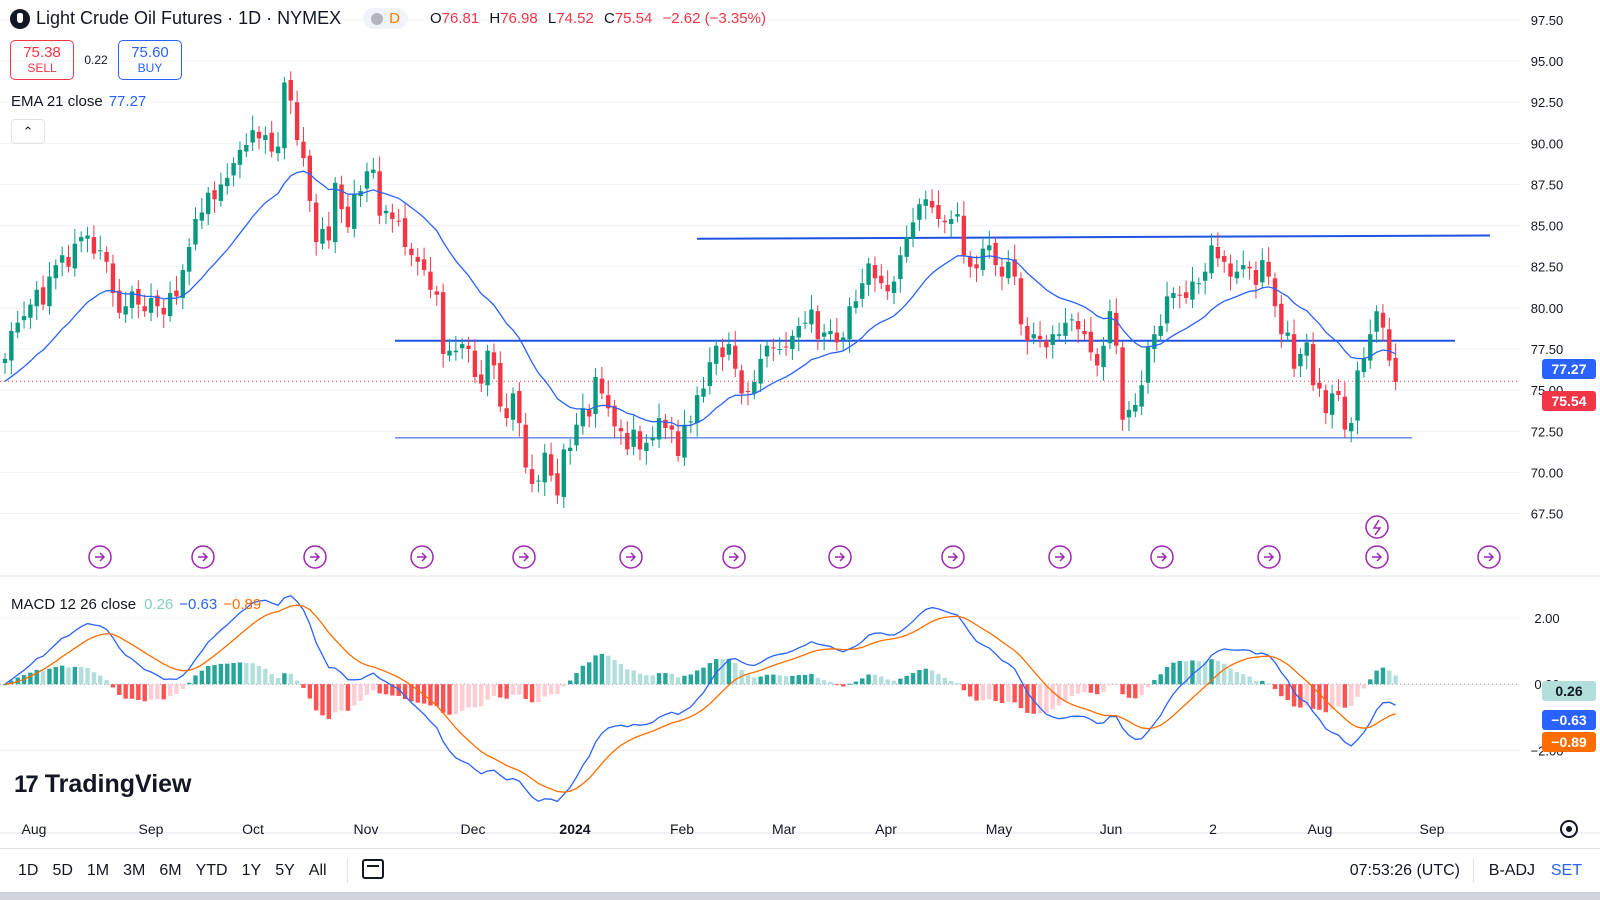  I want to click on sell-button: 75.38 SELL, so click(42, 60).